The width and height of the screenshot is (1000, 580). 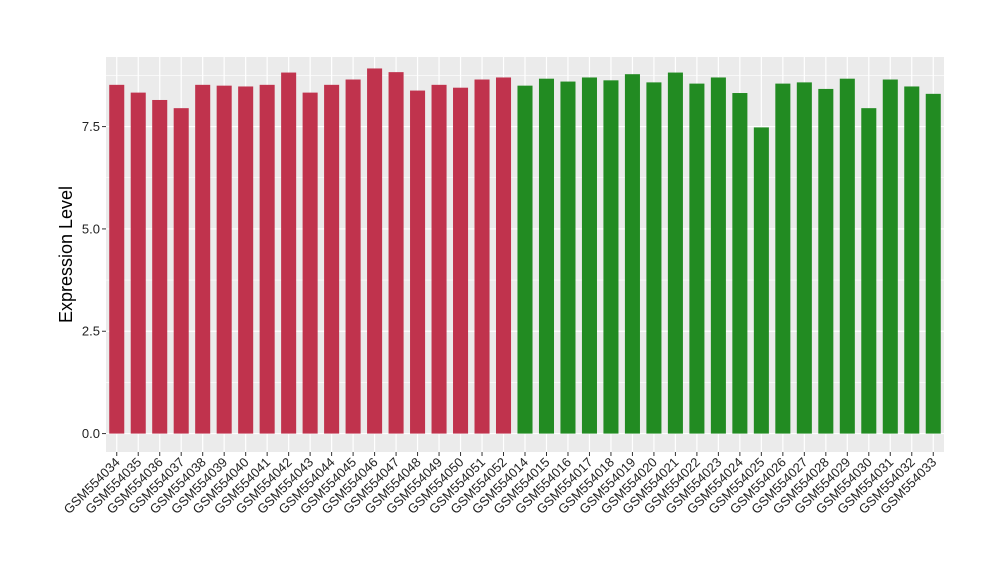 What do you see at coordinates (224, 259) in the screenshot?
I see `bar-GSM554039` at bounding box center [224, 259].